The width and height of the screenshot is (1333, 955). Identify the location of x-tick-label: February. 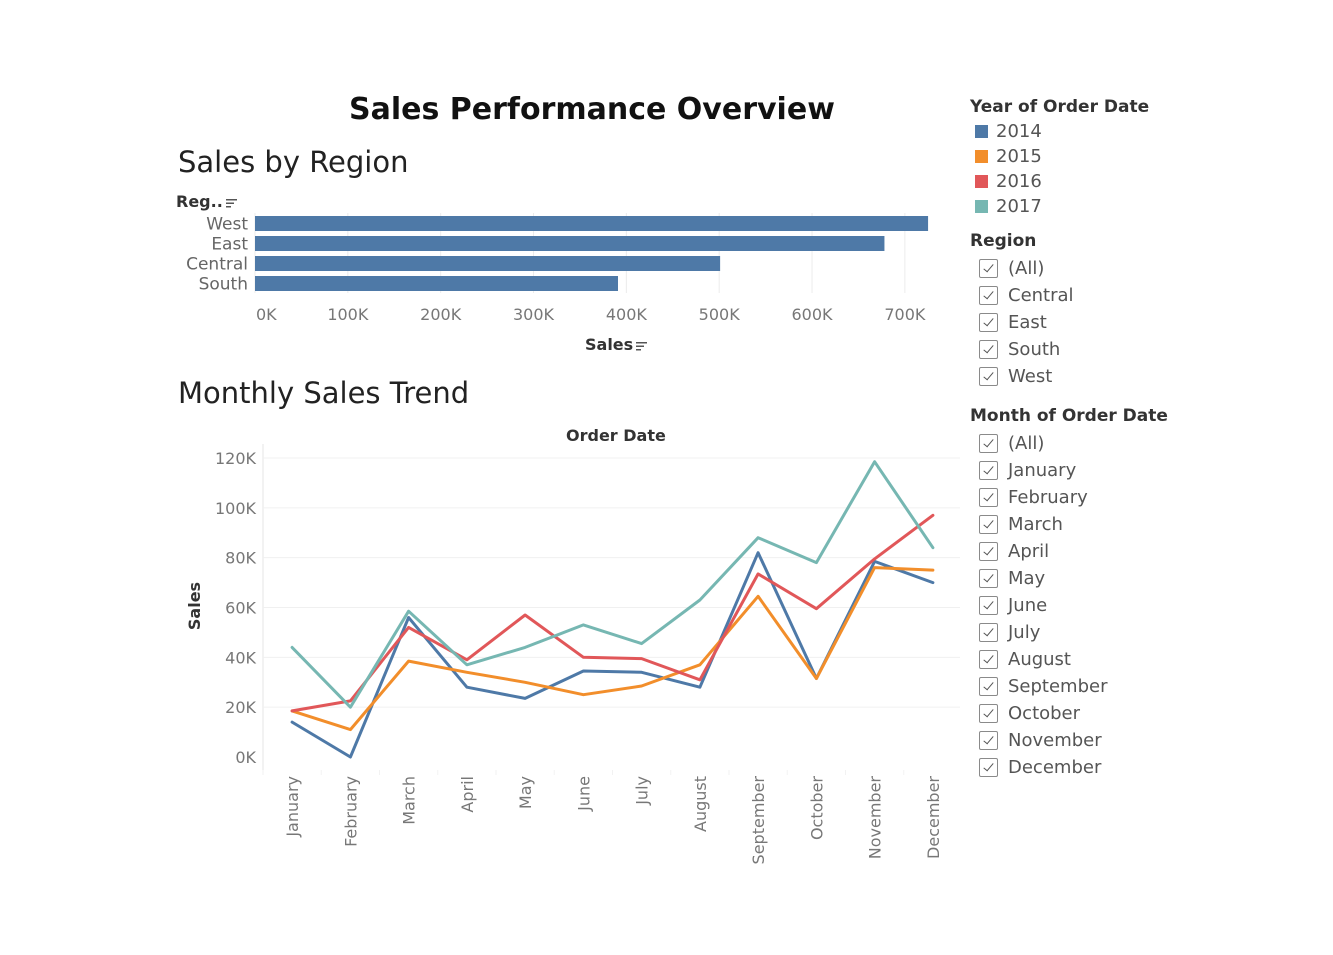
(350, 811).